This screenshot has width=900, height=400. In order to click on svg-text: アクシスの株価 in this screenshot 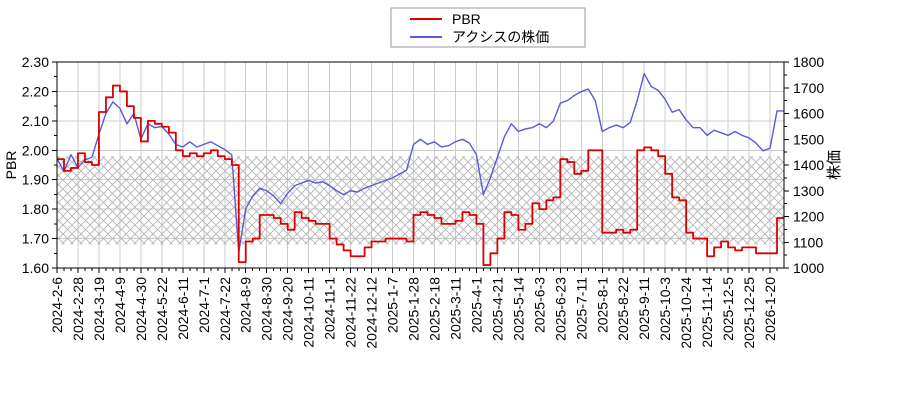, I will do `click(500, 37)`.